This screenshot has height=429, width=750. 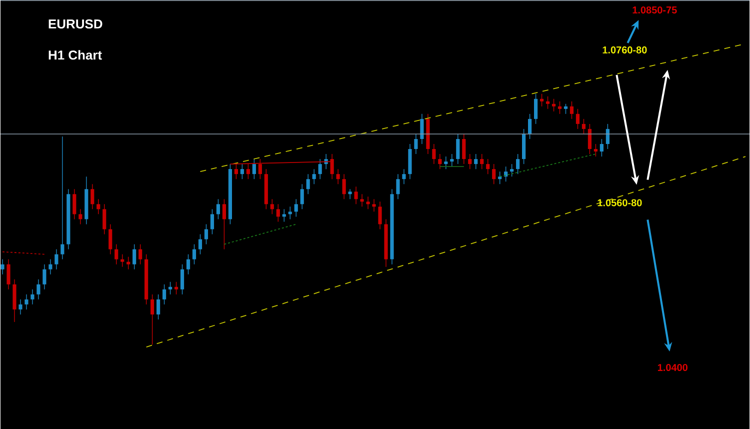 I want to click on text: 1.0760-80, so click(x=624, y=50).